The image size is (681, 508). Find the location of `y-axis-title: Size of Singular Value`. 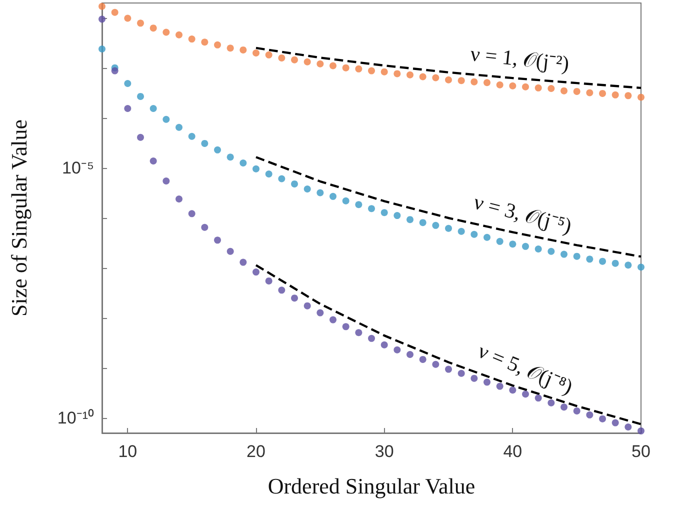

y-axis-title: Size of Singular Value is located at coordinates (19, 218).